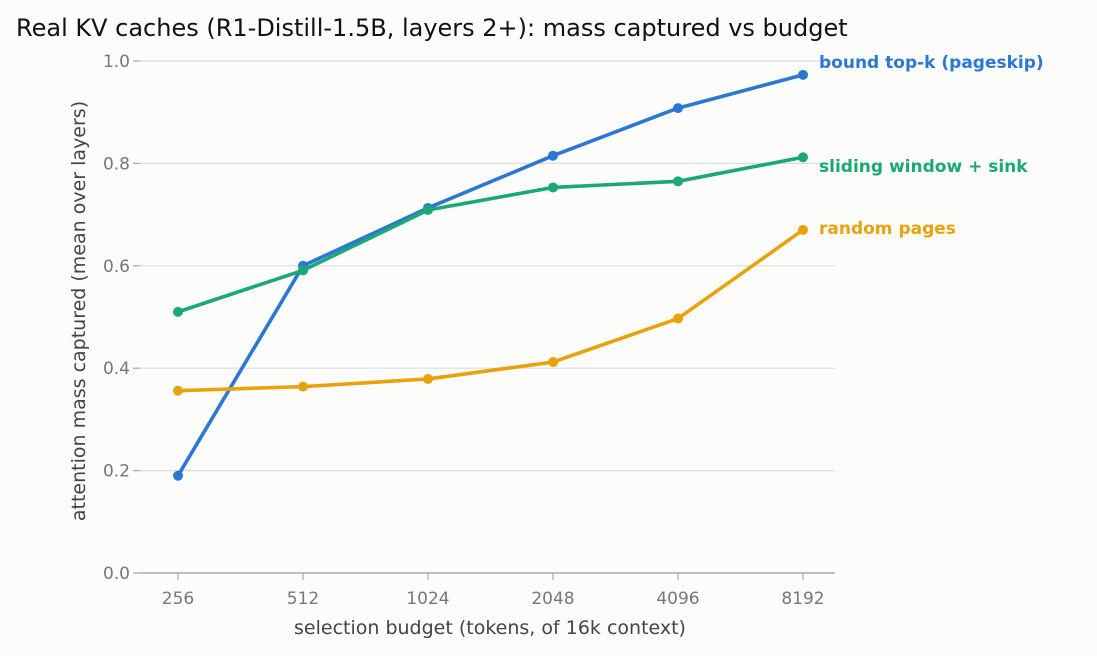 Image resolution: width=1097 pixels, height=656 pixels. What do you see at coordinates (116, 62) in the screenshot?
I see `y-tick-label: 1.0` at bounding box center [116, 62].